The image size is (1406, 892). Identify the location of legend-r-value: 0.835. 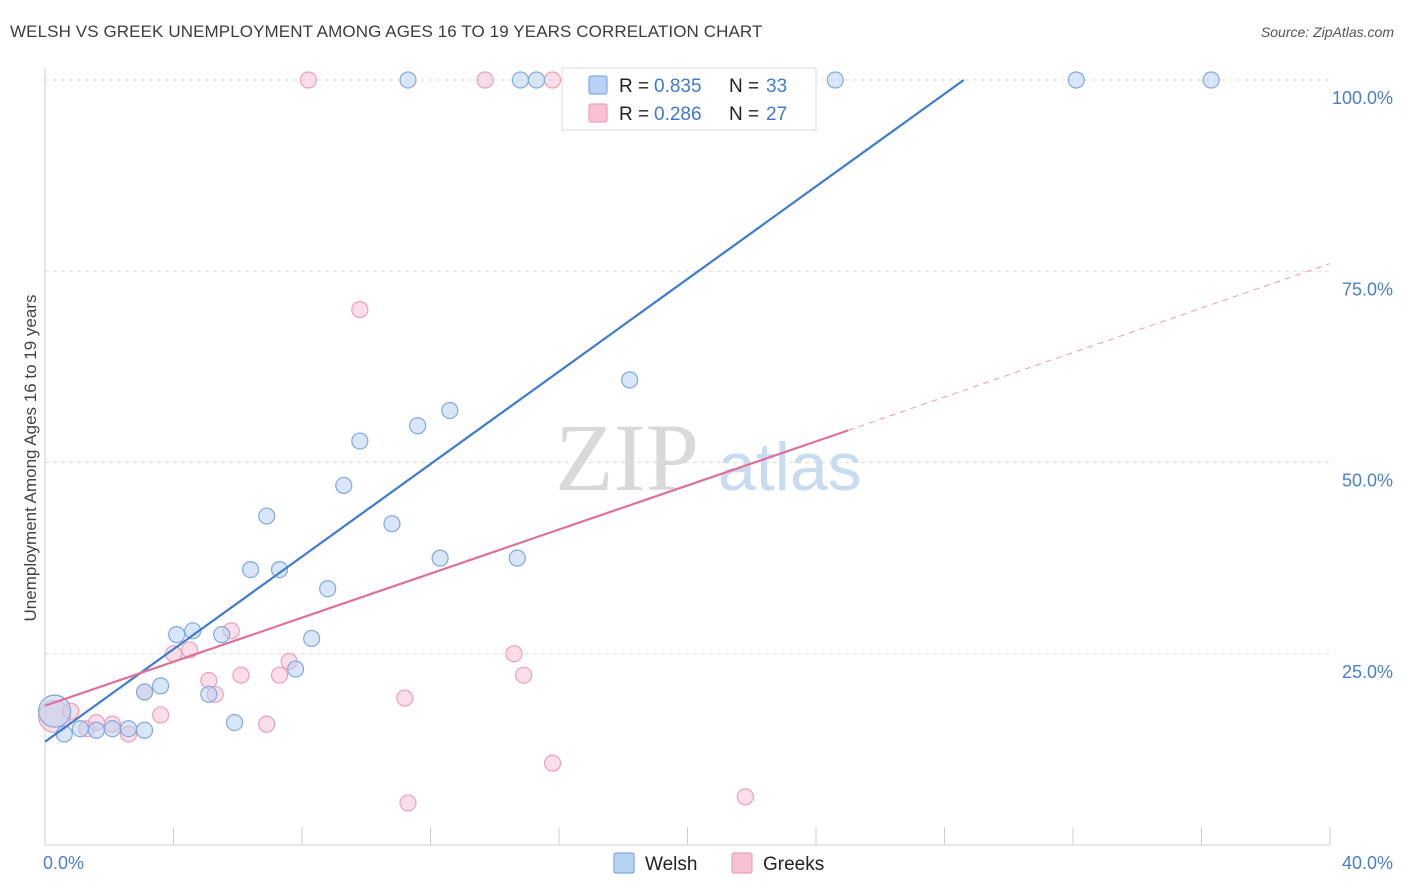
(678, 86).